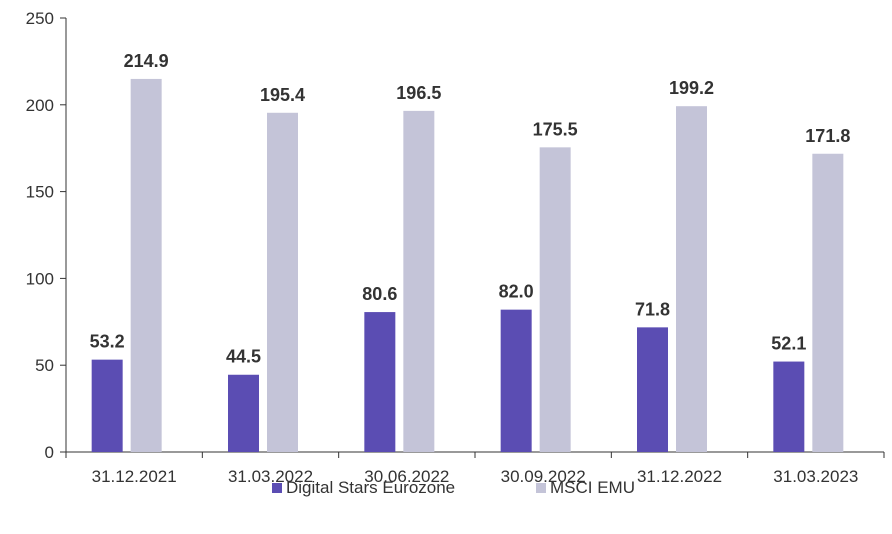  What do you see at coordinates (679, 476) in the screenshot?
I see `x-tick-label: 31.12.2022` at bounding box center [679, 476].